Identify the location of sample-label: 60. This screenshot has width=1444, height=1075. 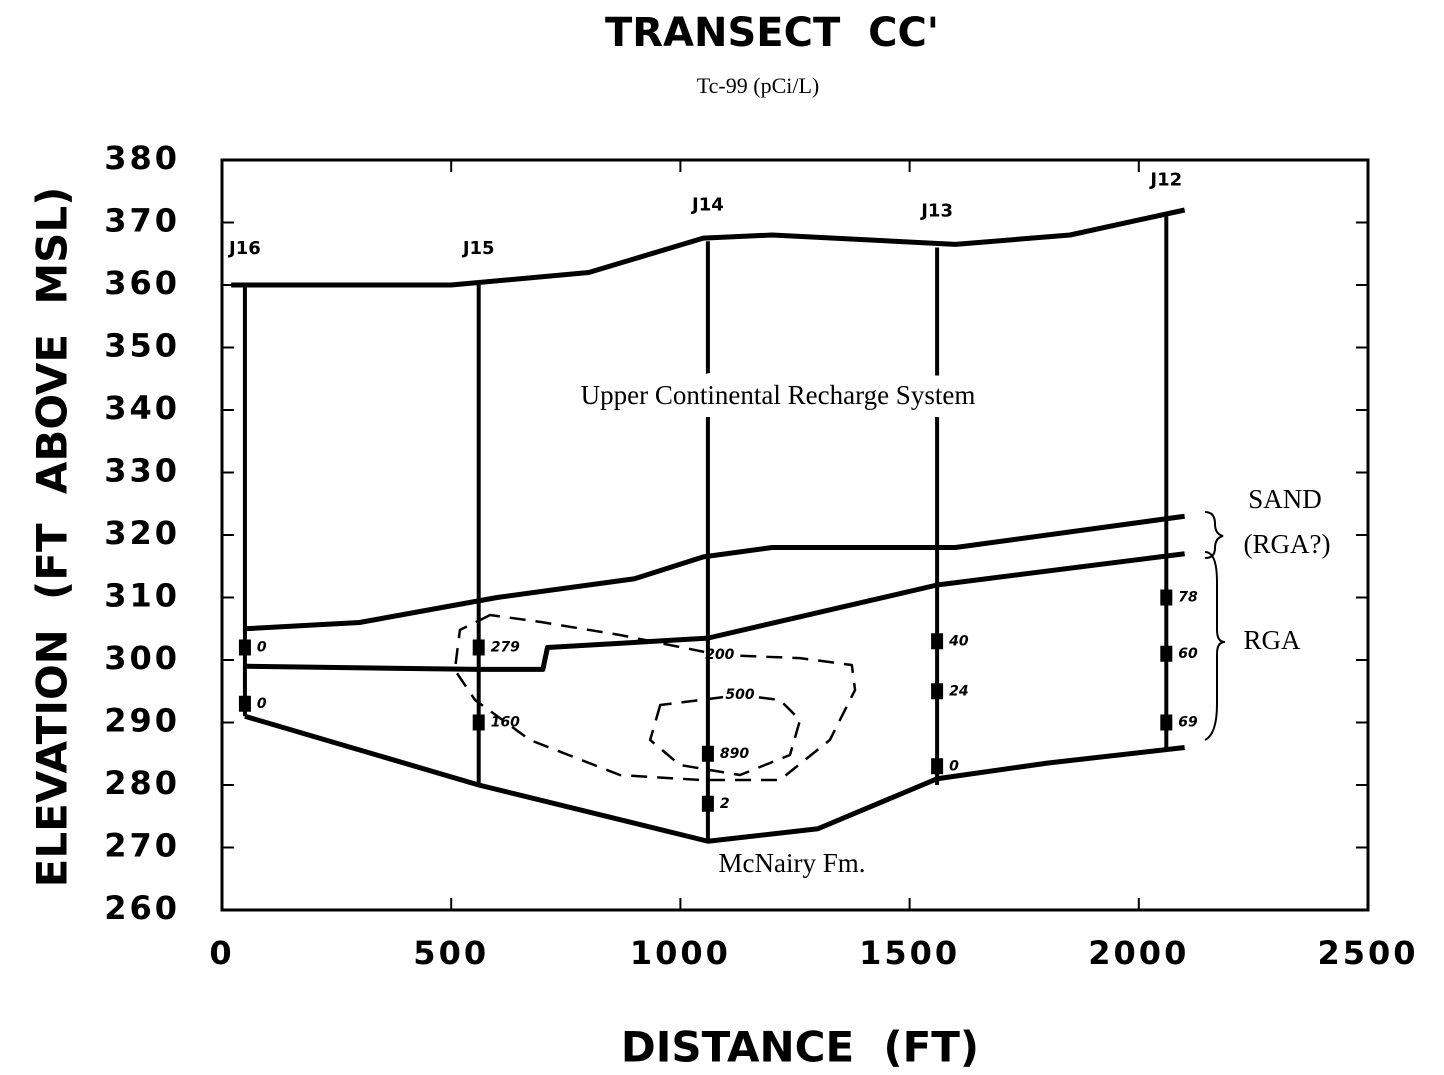
(1188, 654).